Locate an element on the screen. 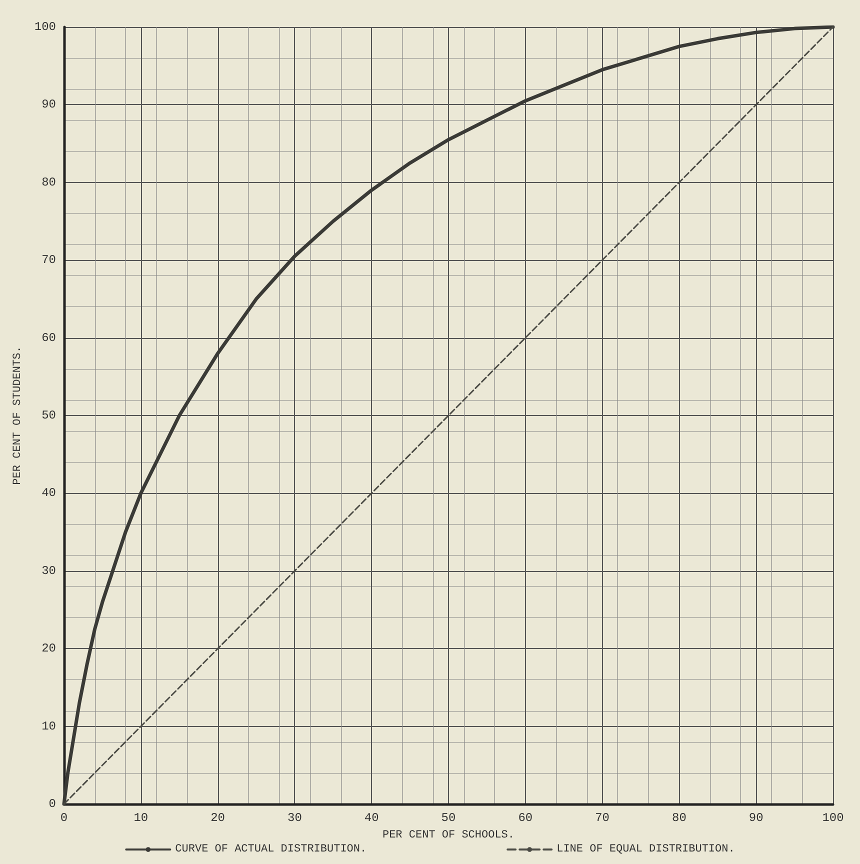  y-tick-label: 60 is located at coordinates (49, 337).